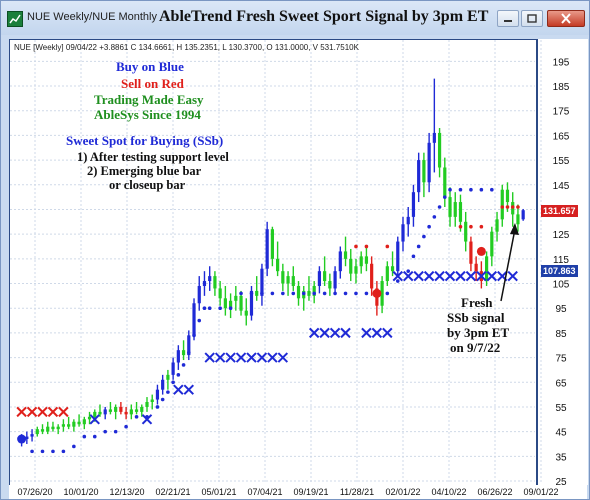 The height and width of the screenshot is (500, 590). What do you see at coordinates (22, 439) in the screenshot?
I see `signal-dot` at bounding box center [22, 439].